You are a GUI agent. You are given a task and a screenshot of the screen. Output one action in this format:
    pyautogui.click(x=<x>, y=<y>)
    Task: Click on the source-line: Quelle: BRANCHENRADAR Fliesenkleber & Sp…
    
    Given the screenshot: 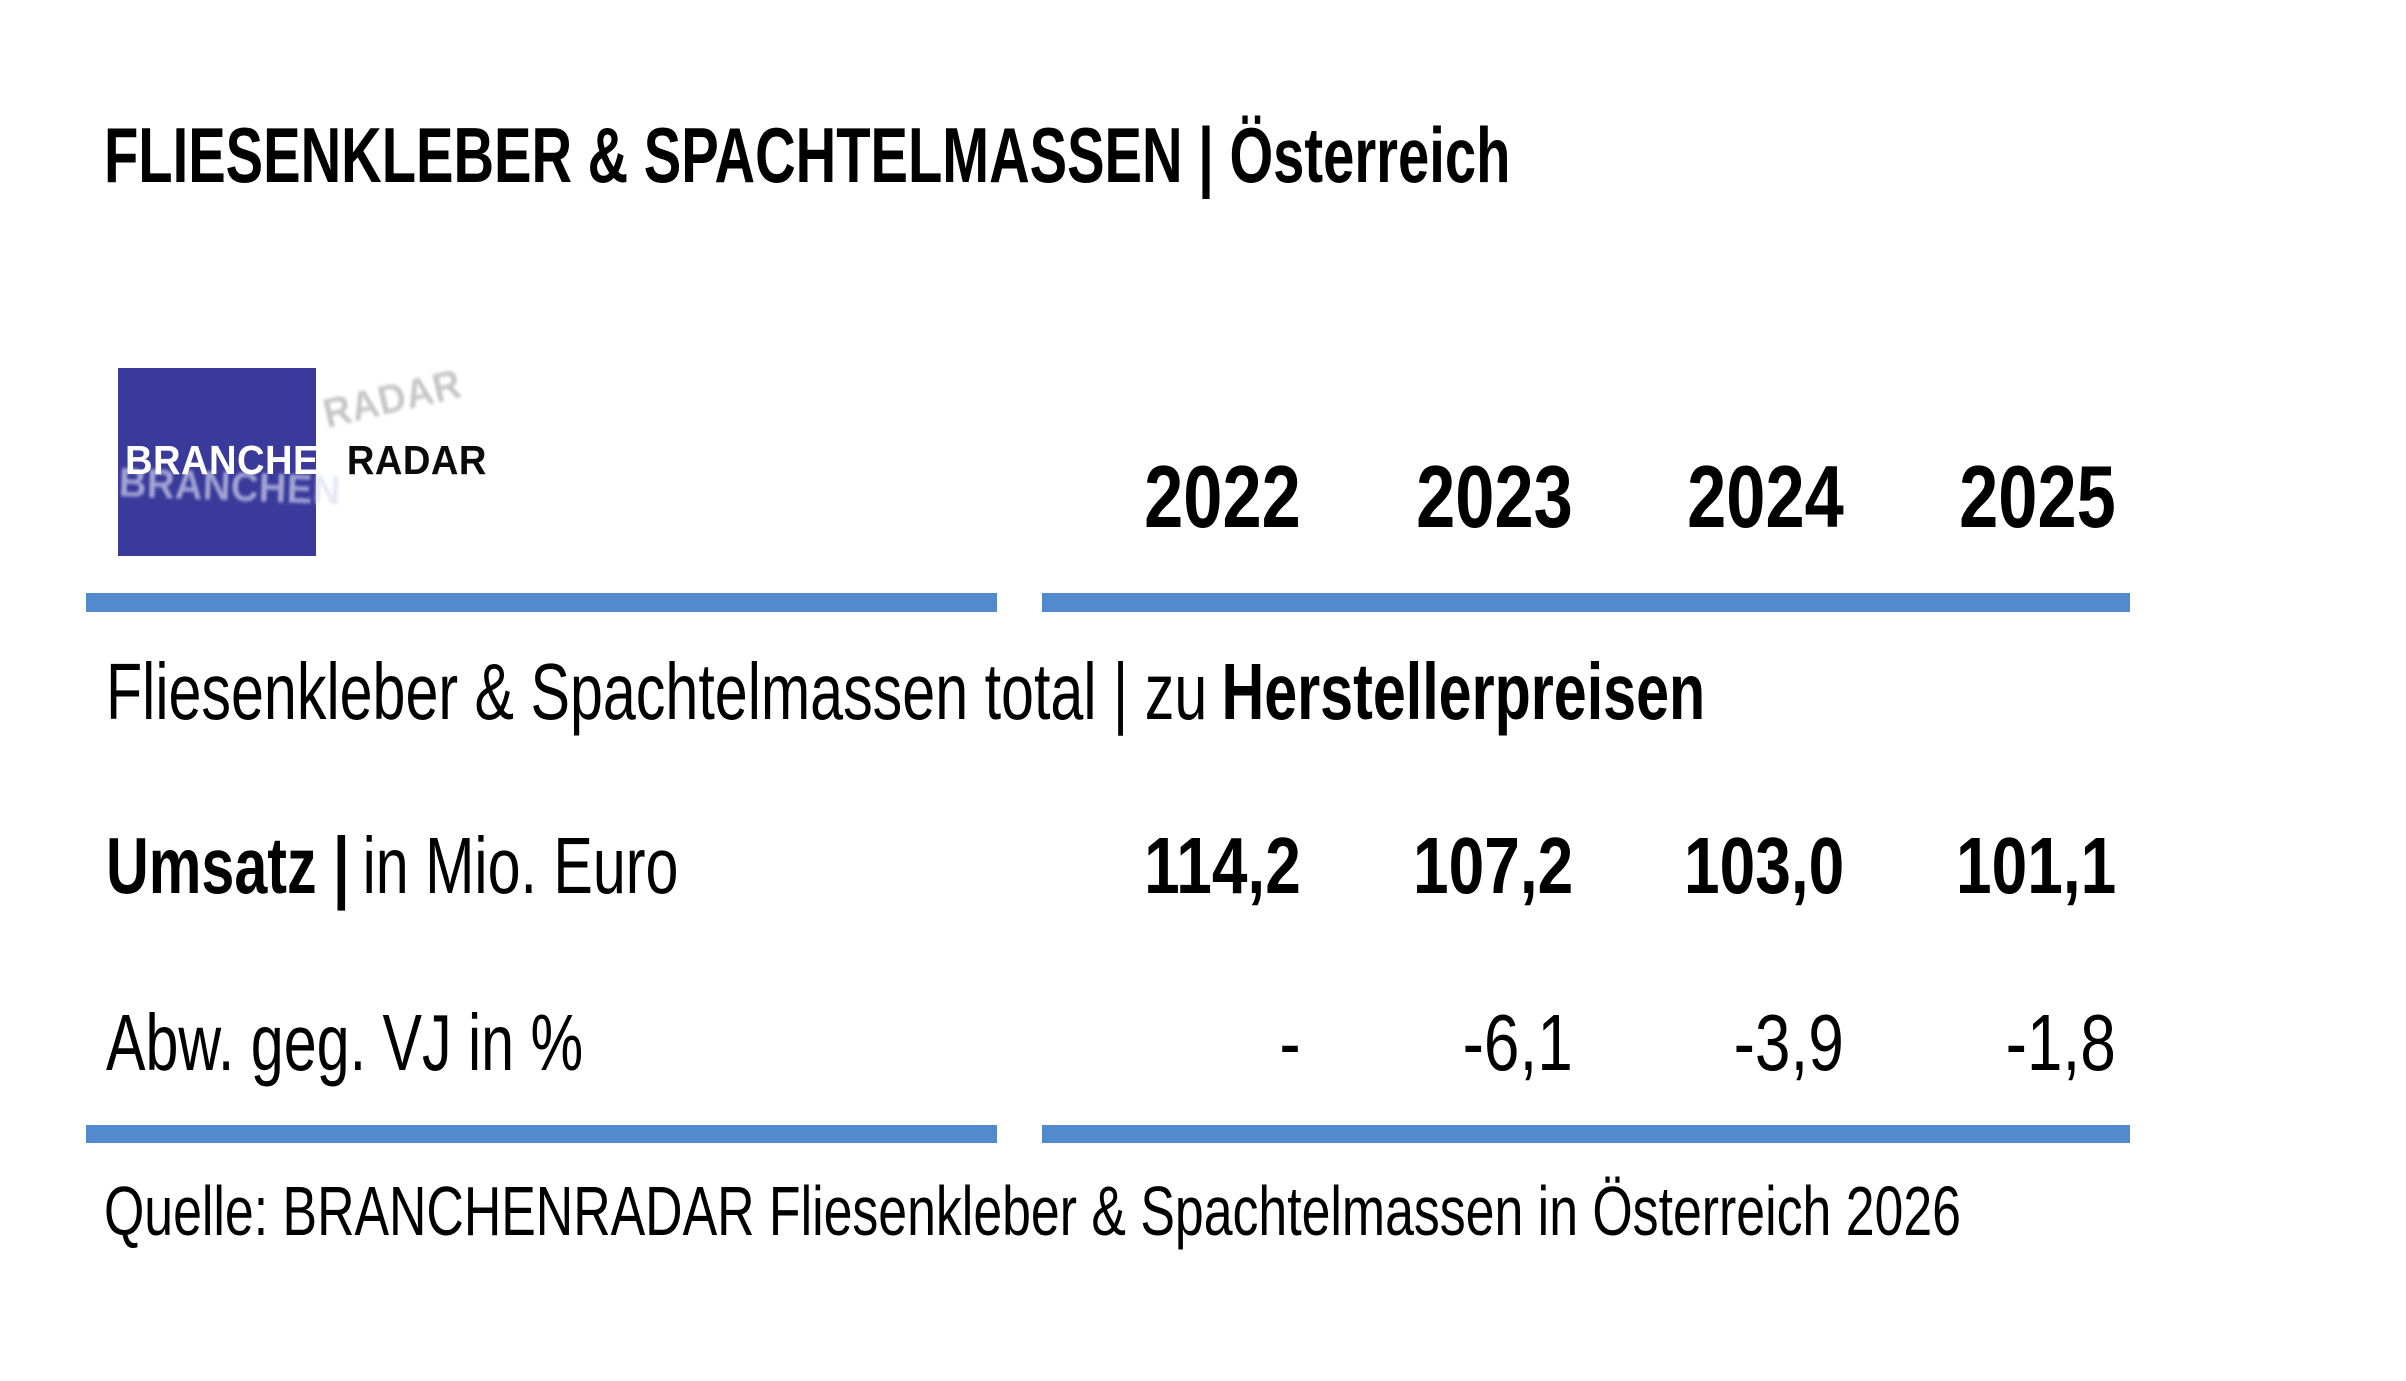 What is the action you would take?
    pyautogui.click(x=1255, y=1211)
    